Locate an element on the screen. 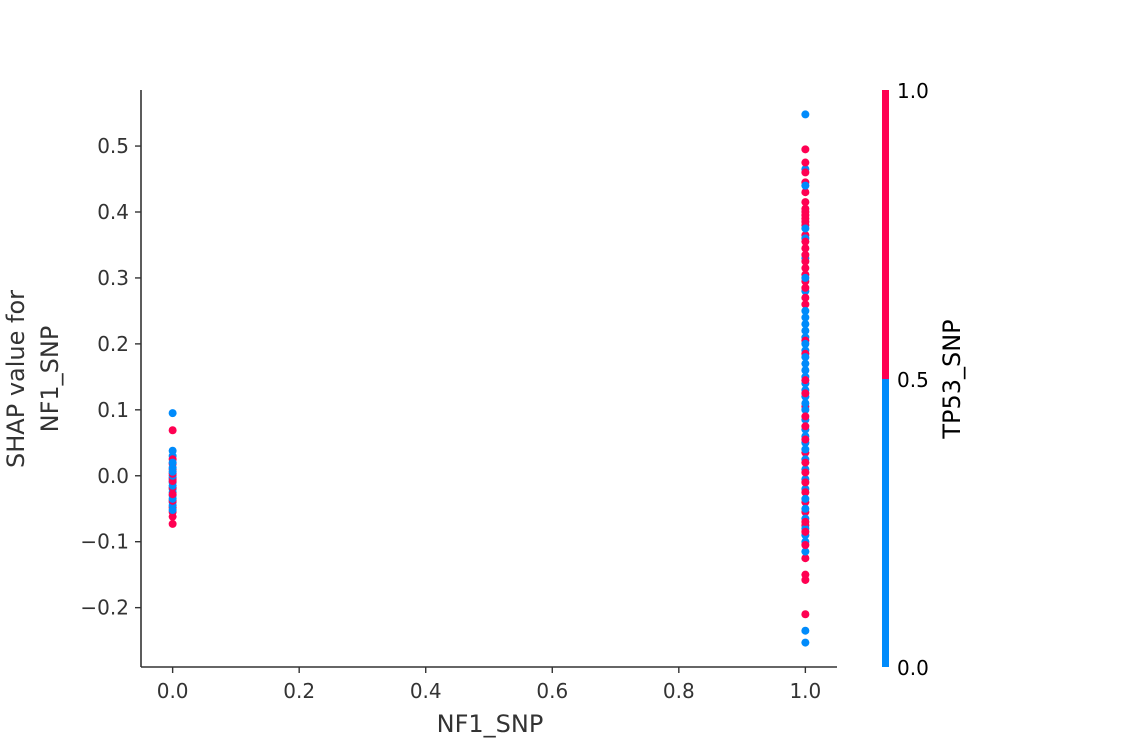  colorbar: 1.0 0.5 0.0 TP53_SNP is located at coordinates (924, 379).